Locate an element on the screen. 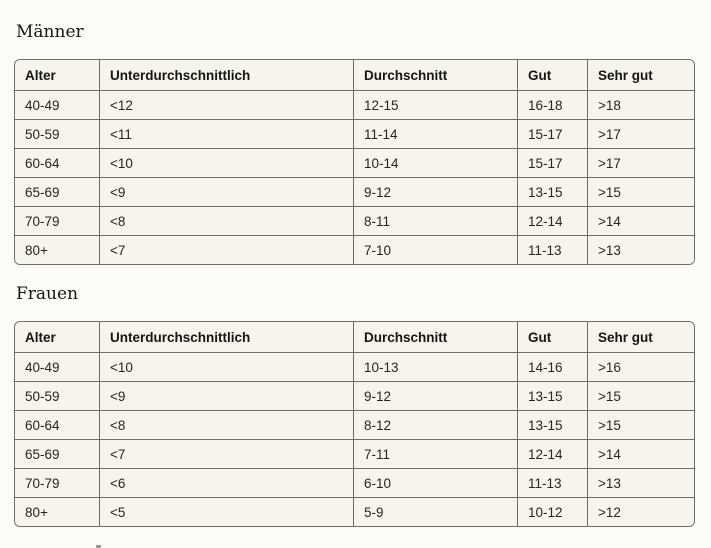  value-cell: 5-9 is located at coordinates (435, 511).